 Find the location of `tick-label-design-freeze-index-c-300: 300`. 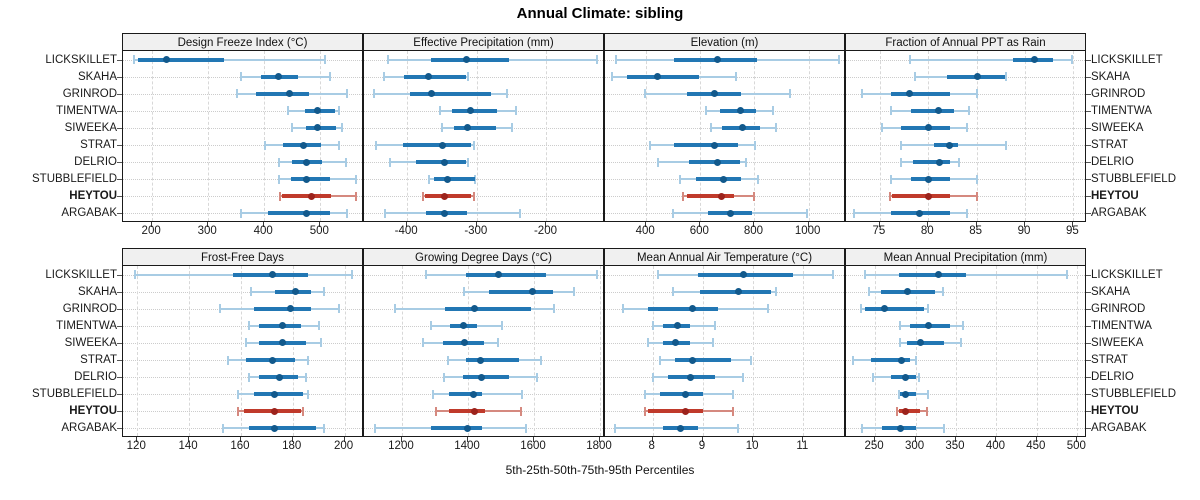

tick-label-design-freeze-index-c-300: 300 is located at coordinates (207, 231).